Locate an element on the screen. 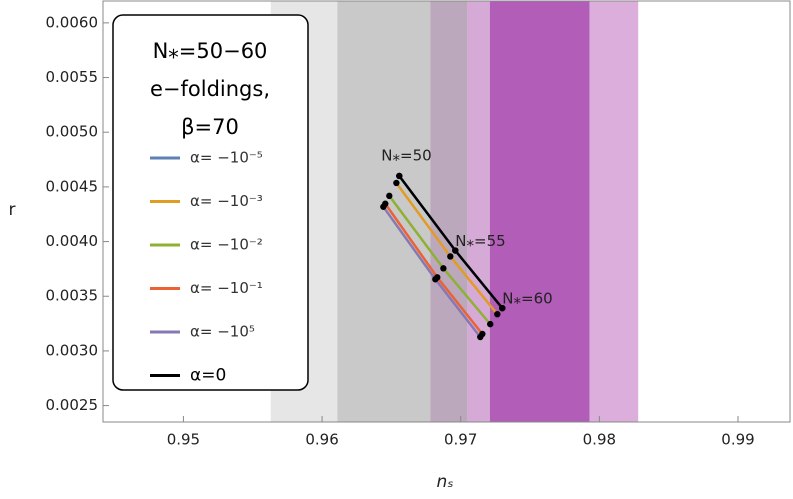 This screenshot has width=793, height=499. legend-title: β=70 is located at coordinates (210, 127).